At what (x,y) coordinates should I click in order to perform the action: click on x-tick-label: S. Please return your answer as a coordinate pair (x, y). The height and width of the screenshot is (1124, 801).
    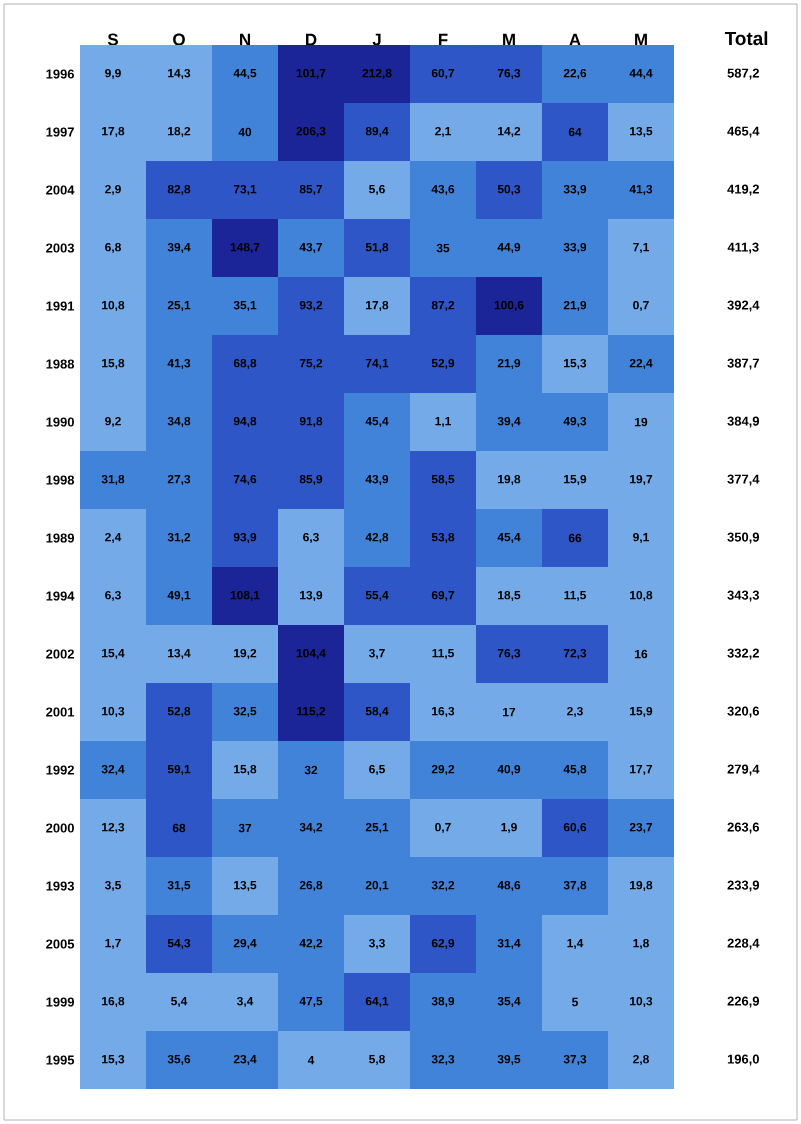
    Looking at the image, I should click on (112, 39).